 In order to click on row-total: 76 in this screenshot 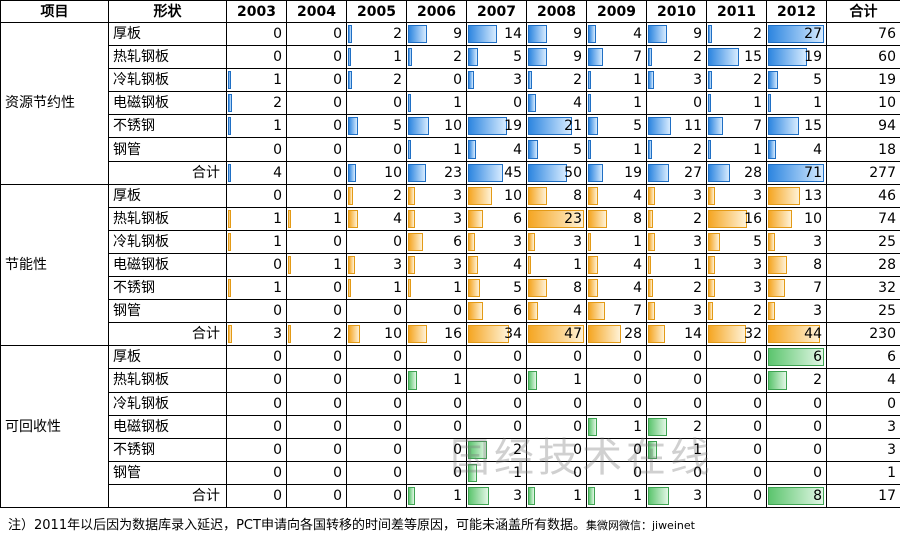, I will do `click(863, 34)`.